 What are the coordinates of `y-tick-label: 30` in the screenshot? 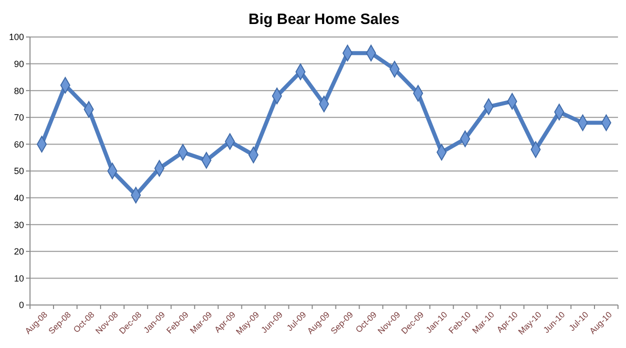 It's located at (19, 225).